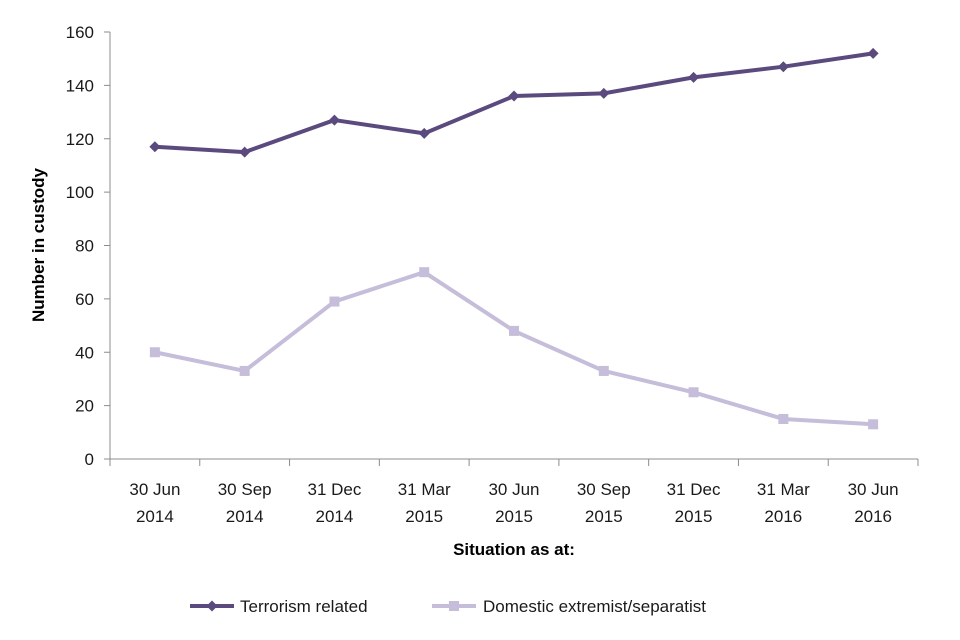 The image size is (960, 640). I want to click on y-tick-label: 160, so click(80, 32).